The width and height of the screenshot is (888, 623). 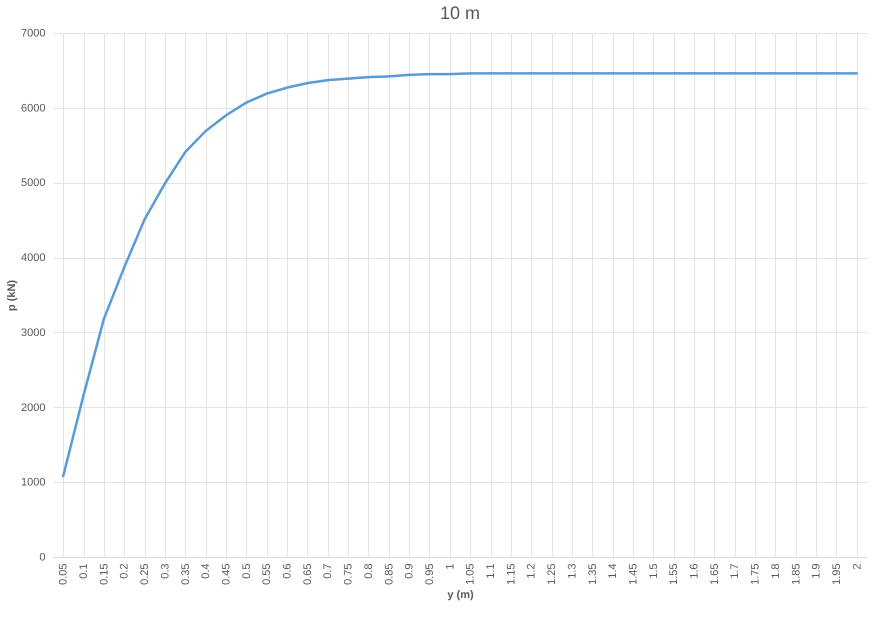 I want to click on x-tick-label: 1.8, so click(x=776, y=571).